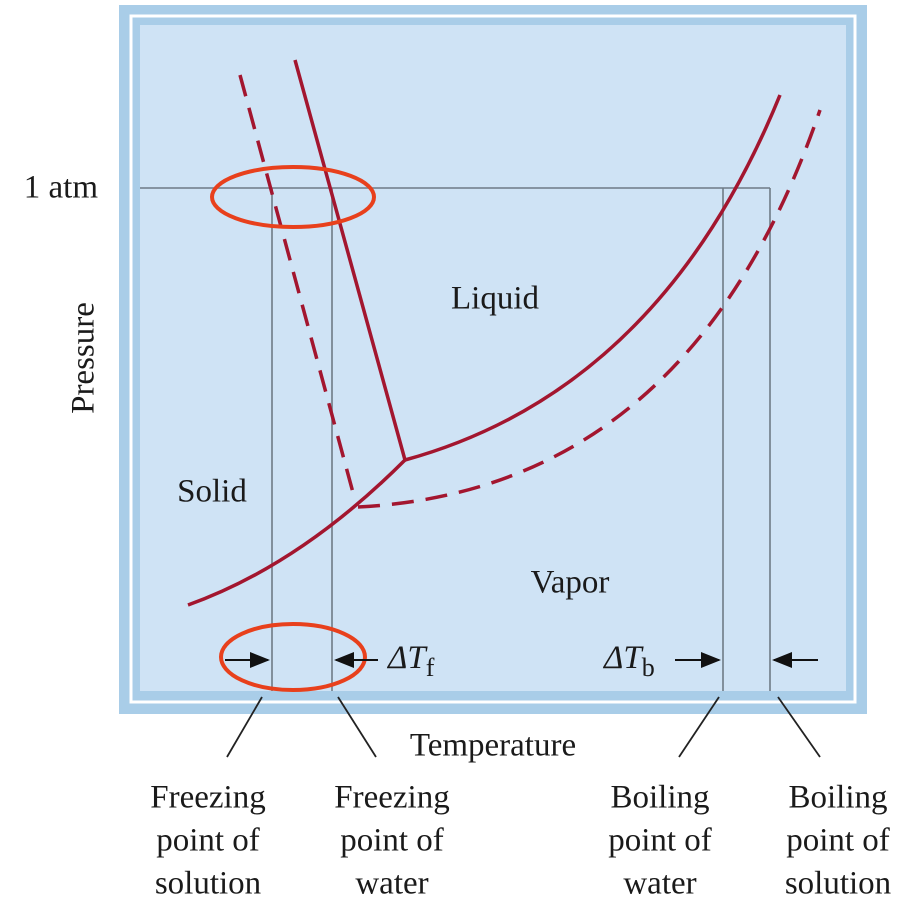 Image resolution: width=904 pixels, height=900 pixels. I want to click on x-axis-label: Temperature, so click(493, 746).